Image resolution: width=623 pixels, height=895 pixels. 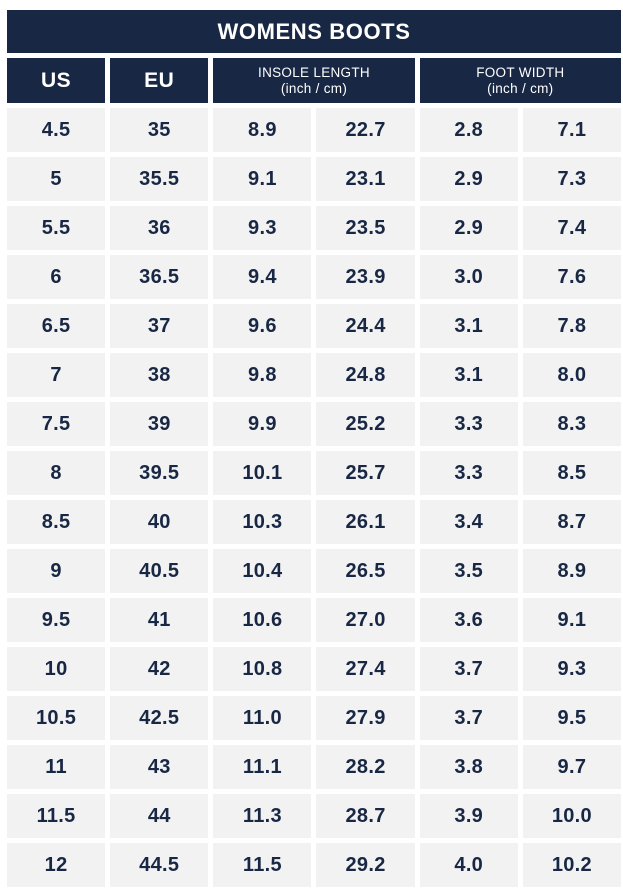 I want to click on table-cell: 43, so click(x=159, y=767).